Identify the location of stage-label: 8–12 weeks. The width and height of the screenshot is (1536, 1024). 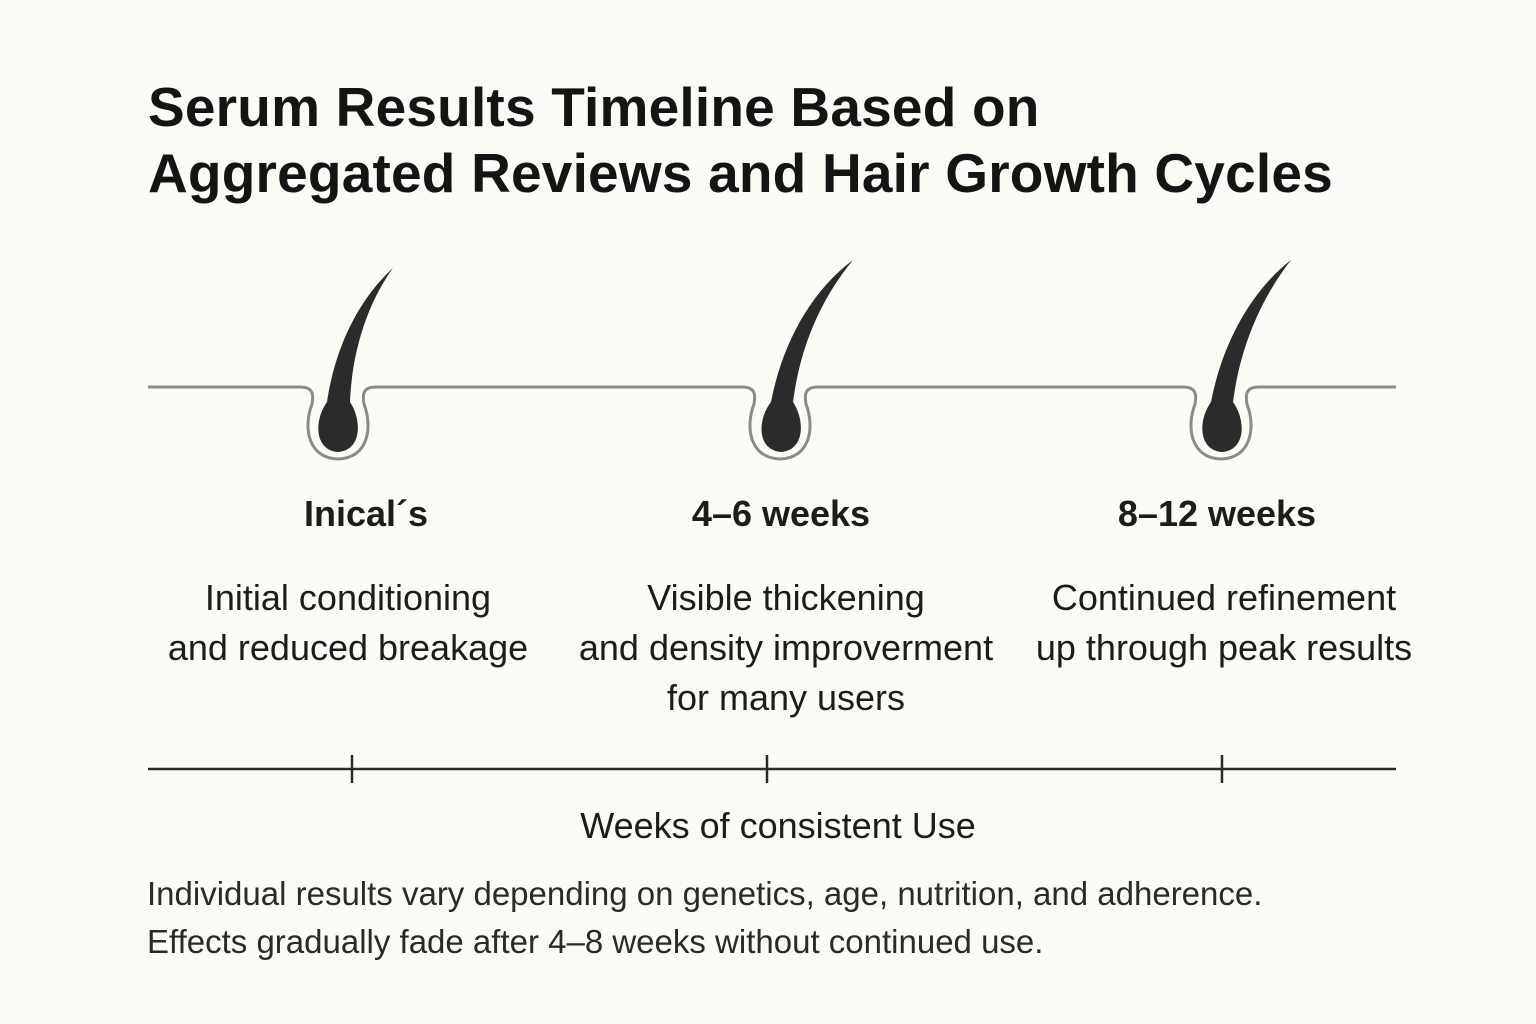
(1217, 513).